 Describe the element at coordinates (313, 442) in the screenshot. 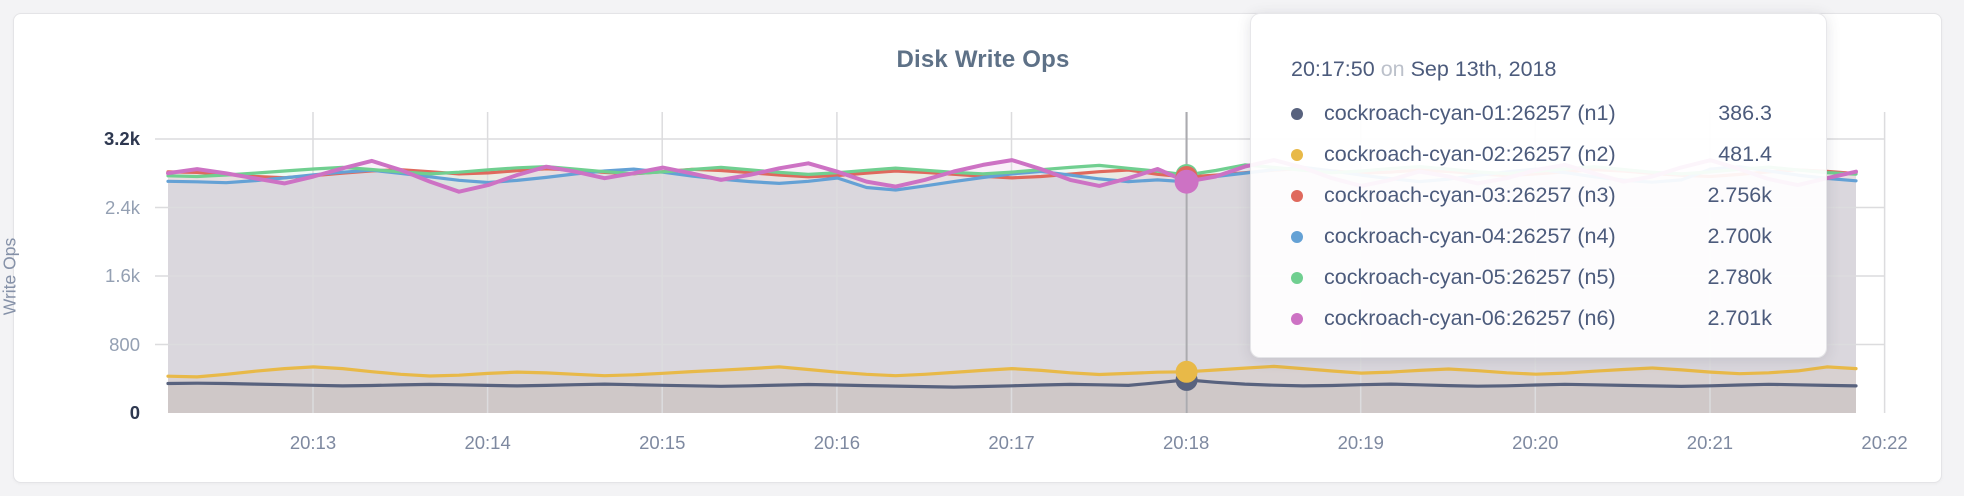

I see `x-tick-label: 20:13` at that location.